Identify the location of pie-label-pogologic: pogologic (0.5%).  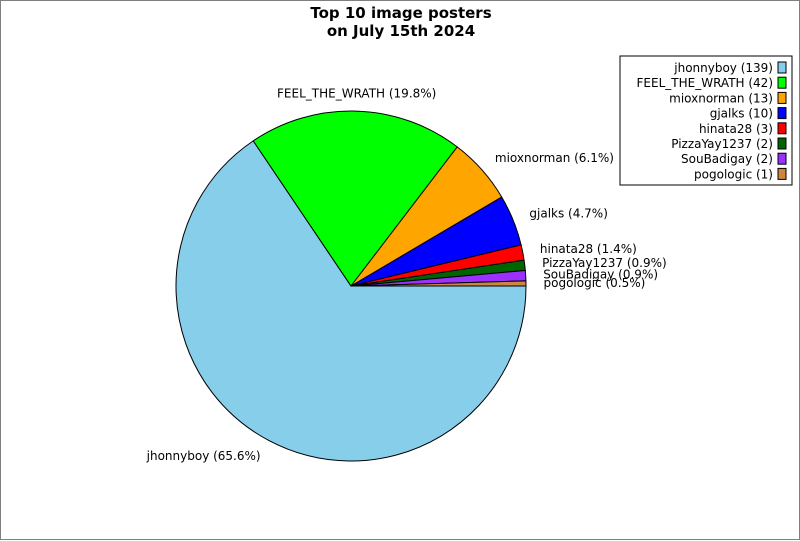
(595, 283).